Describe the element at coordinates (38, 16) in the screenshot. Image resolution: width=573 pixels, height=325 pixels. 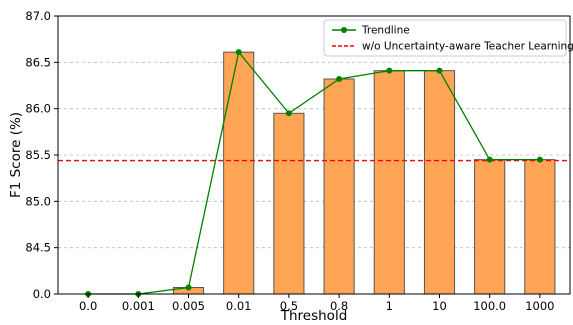
I see `y-tick-label: 87.0` at that location.